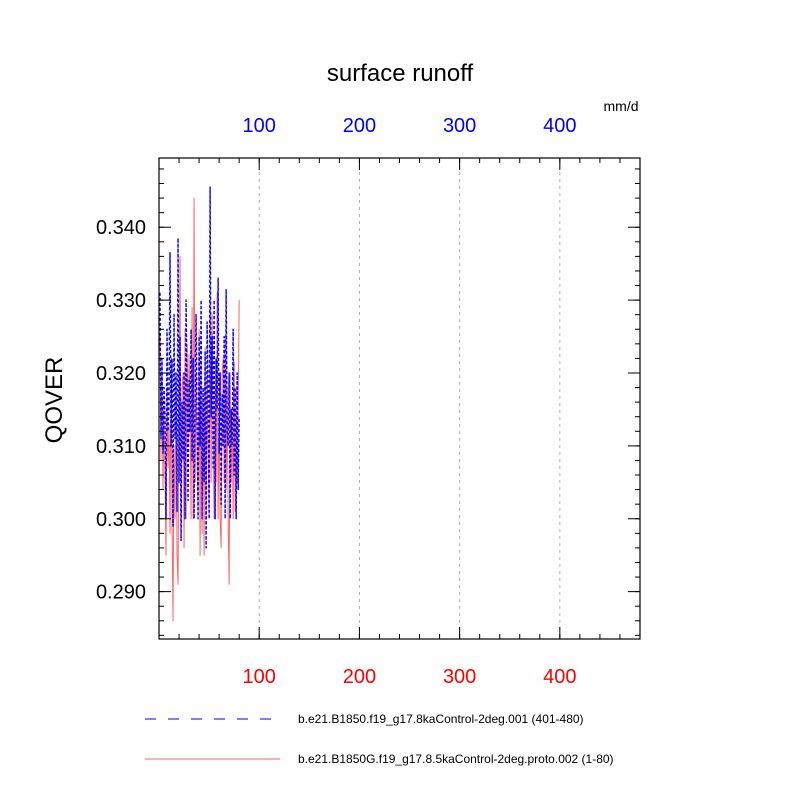 This screenshot has width=800, height=800. What do you see at coordinates (259, 677) in the screenshot?
I see `x-tick-label-bottom: 100` at bounding box center [259, 677].